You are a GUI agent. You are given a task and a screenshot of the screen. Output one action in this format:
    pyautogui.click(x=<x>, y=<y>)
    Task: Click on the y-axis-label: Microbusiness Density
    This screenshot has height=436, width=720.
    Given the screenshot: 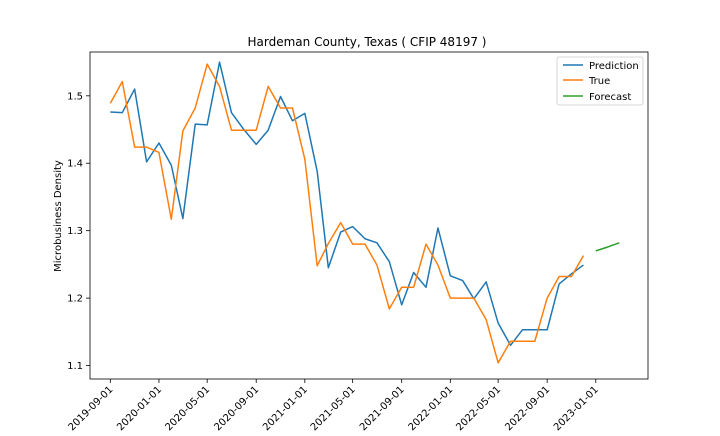 What is the action you would take?
    pyautogui.click(x=58, y=216)
    